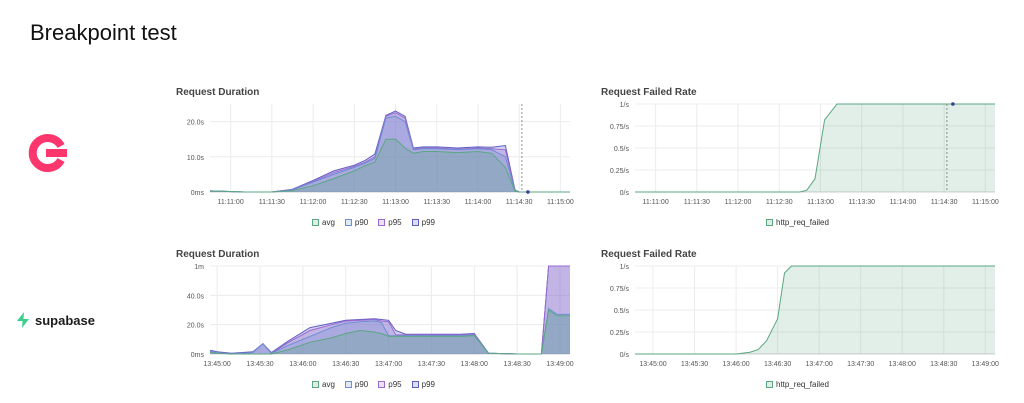  Describe the element at coordinates (218, 92) in the screenshot. I see `panel-title-appwrite-duration: Request Duration` at that location.